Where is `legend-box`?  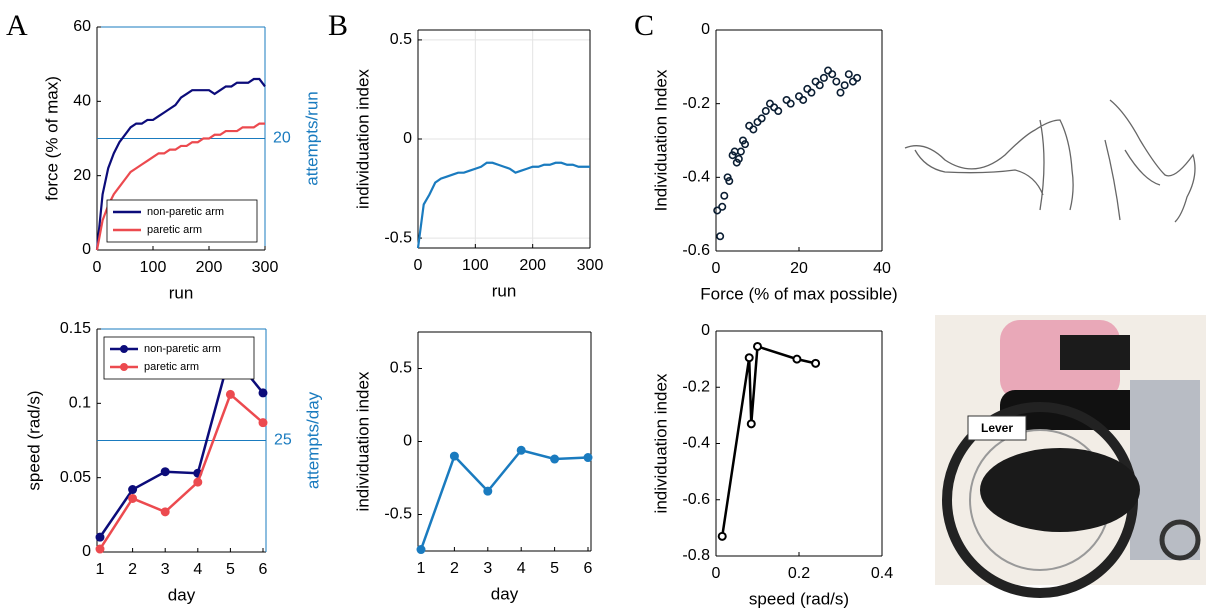
legend-box is located at coordinates (179, 358).